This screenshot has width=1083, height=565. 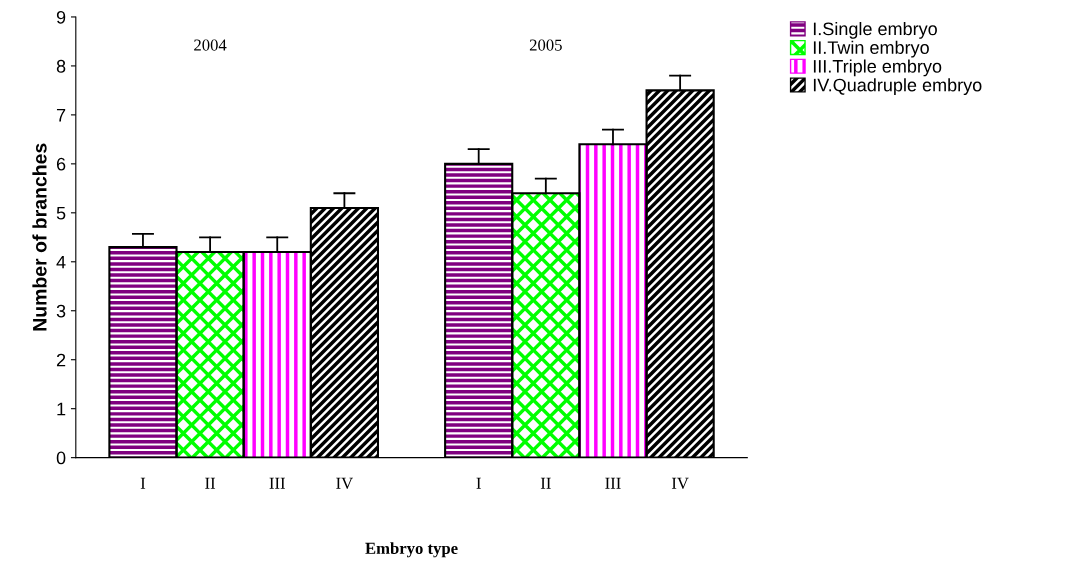 I want to click on annotation: 2005, so click(x=545, y=45).